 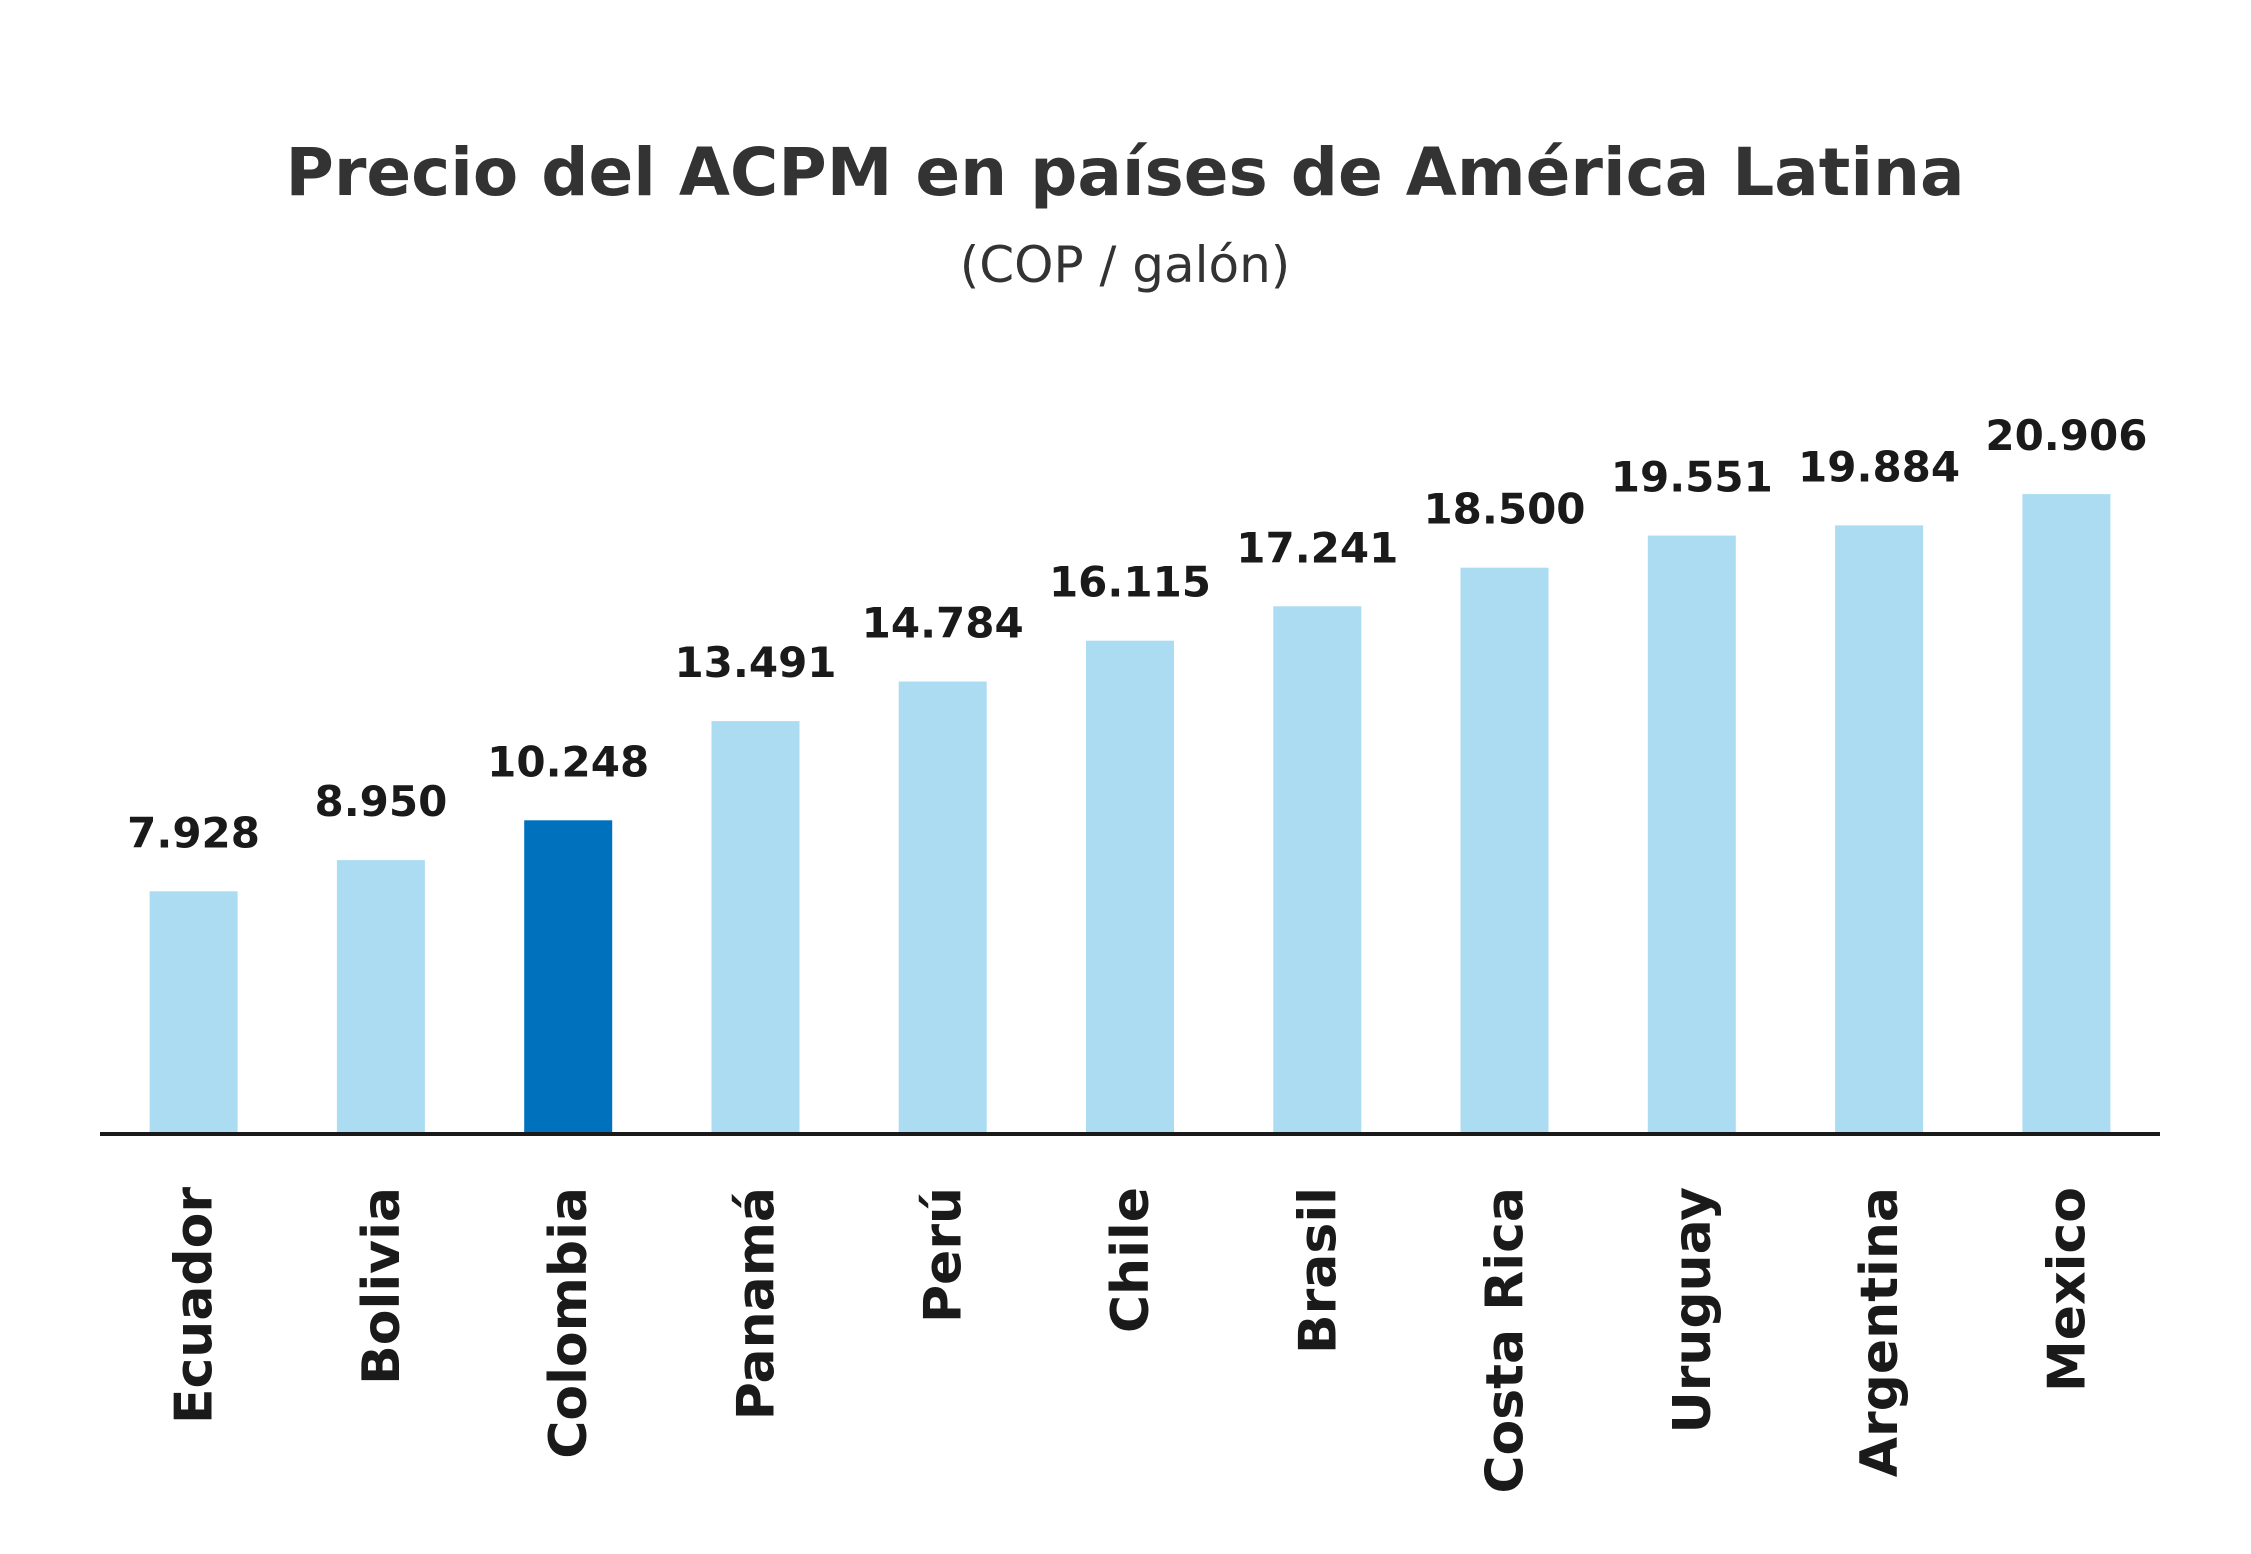 What do you see at coordinates (568, 761) in the screenshot?
I see `value-label-colombia: 10.248` at bounding box center [568, 761].